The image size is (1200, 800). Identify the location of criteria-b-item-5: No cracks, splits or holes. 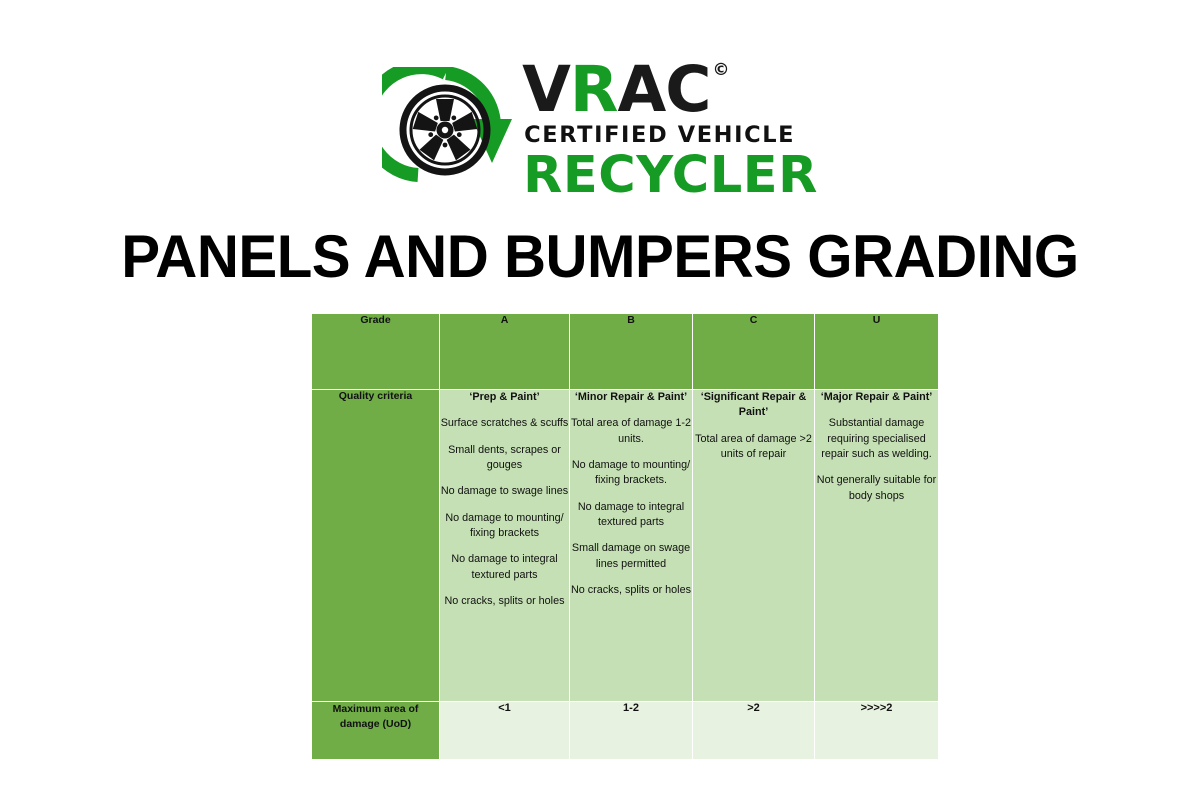
(630, 589).